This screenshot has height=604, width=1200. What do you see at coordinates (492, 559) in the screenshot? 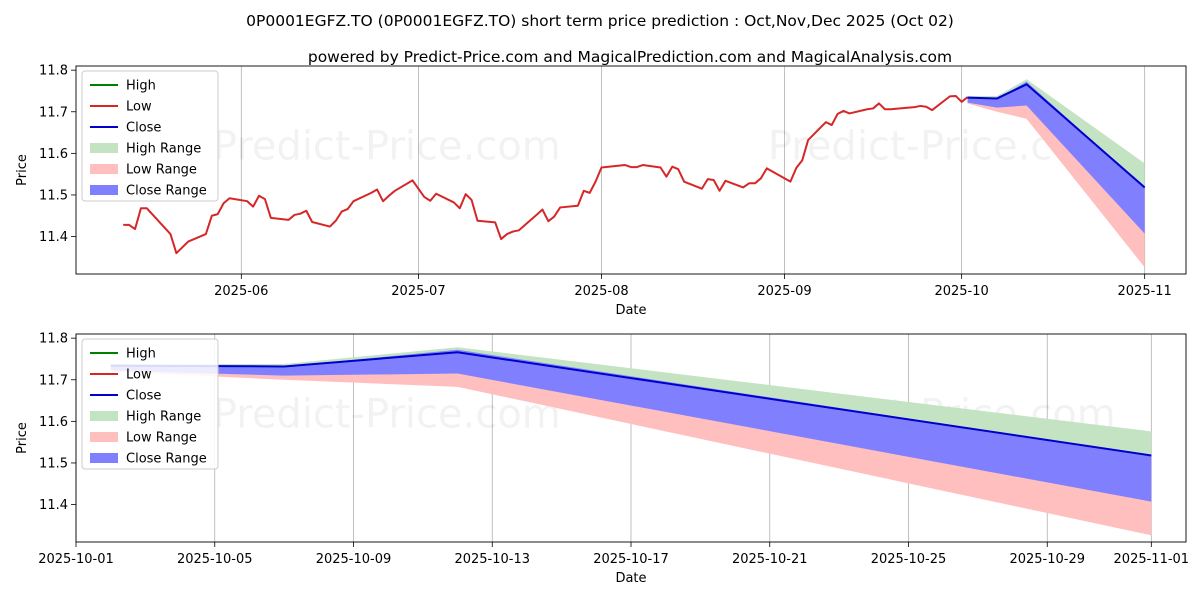
I see `x-tick-label: 2025-10-13` at bounding box center [492, 559].